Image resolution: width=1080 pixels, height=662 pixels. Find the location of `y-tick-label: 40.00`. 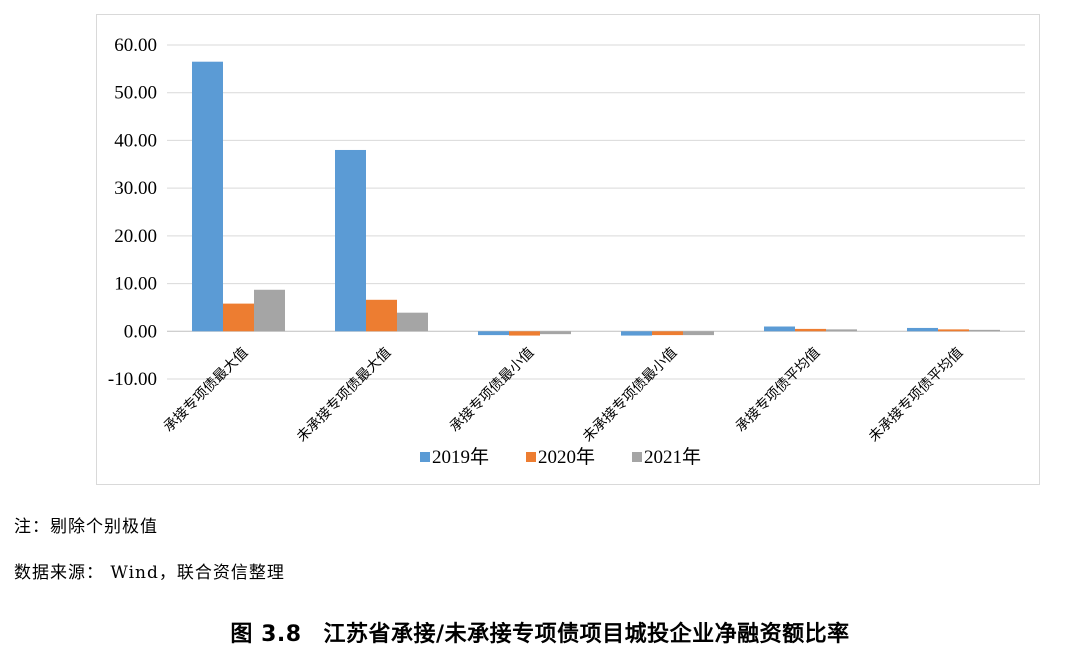

y-tick-label: 40.00 is located at coordinates (135, 140).